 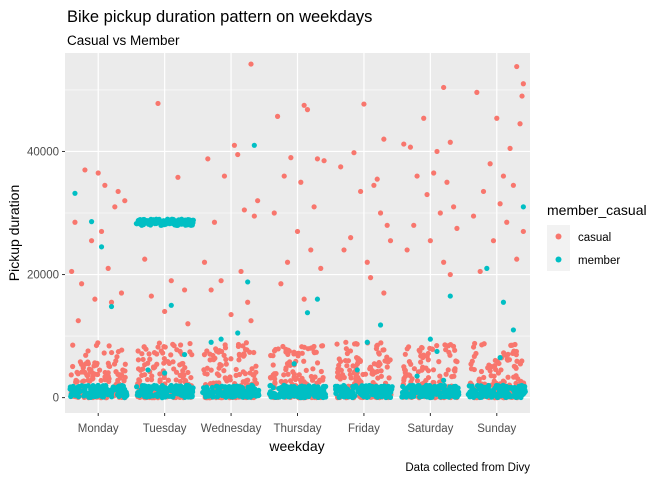 What do you see at coordinates (594, 238) in the screenshot?
I see `legend-label-casual: casual` at bounding box center [594, 238].